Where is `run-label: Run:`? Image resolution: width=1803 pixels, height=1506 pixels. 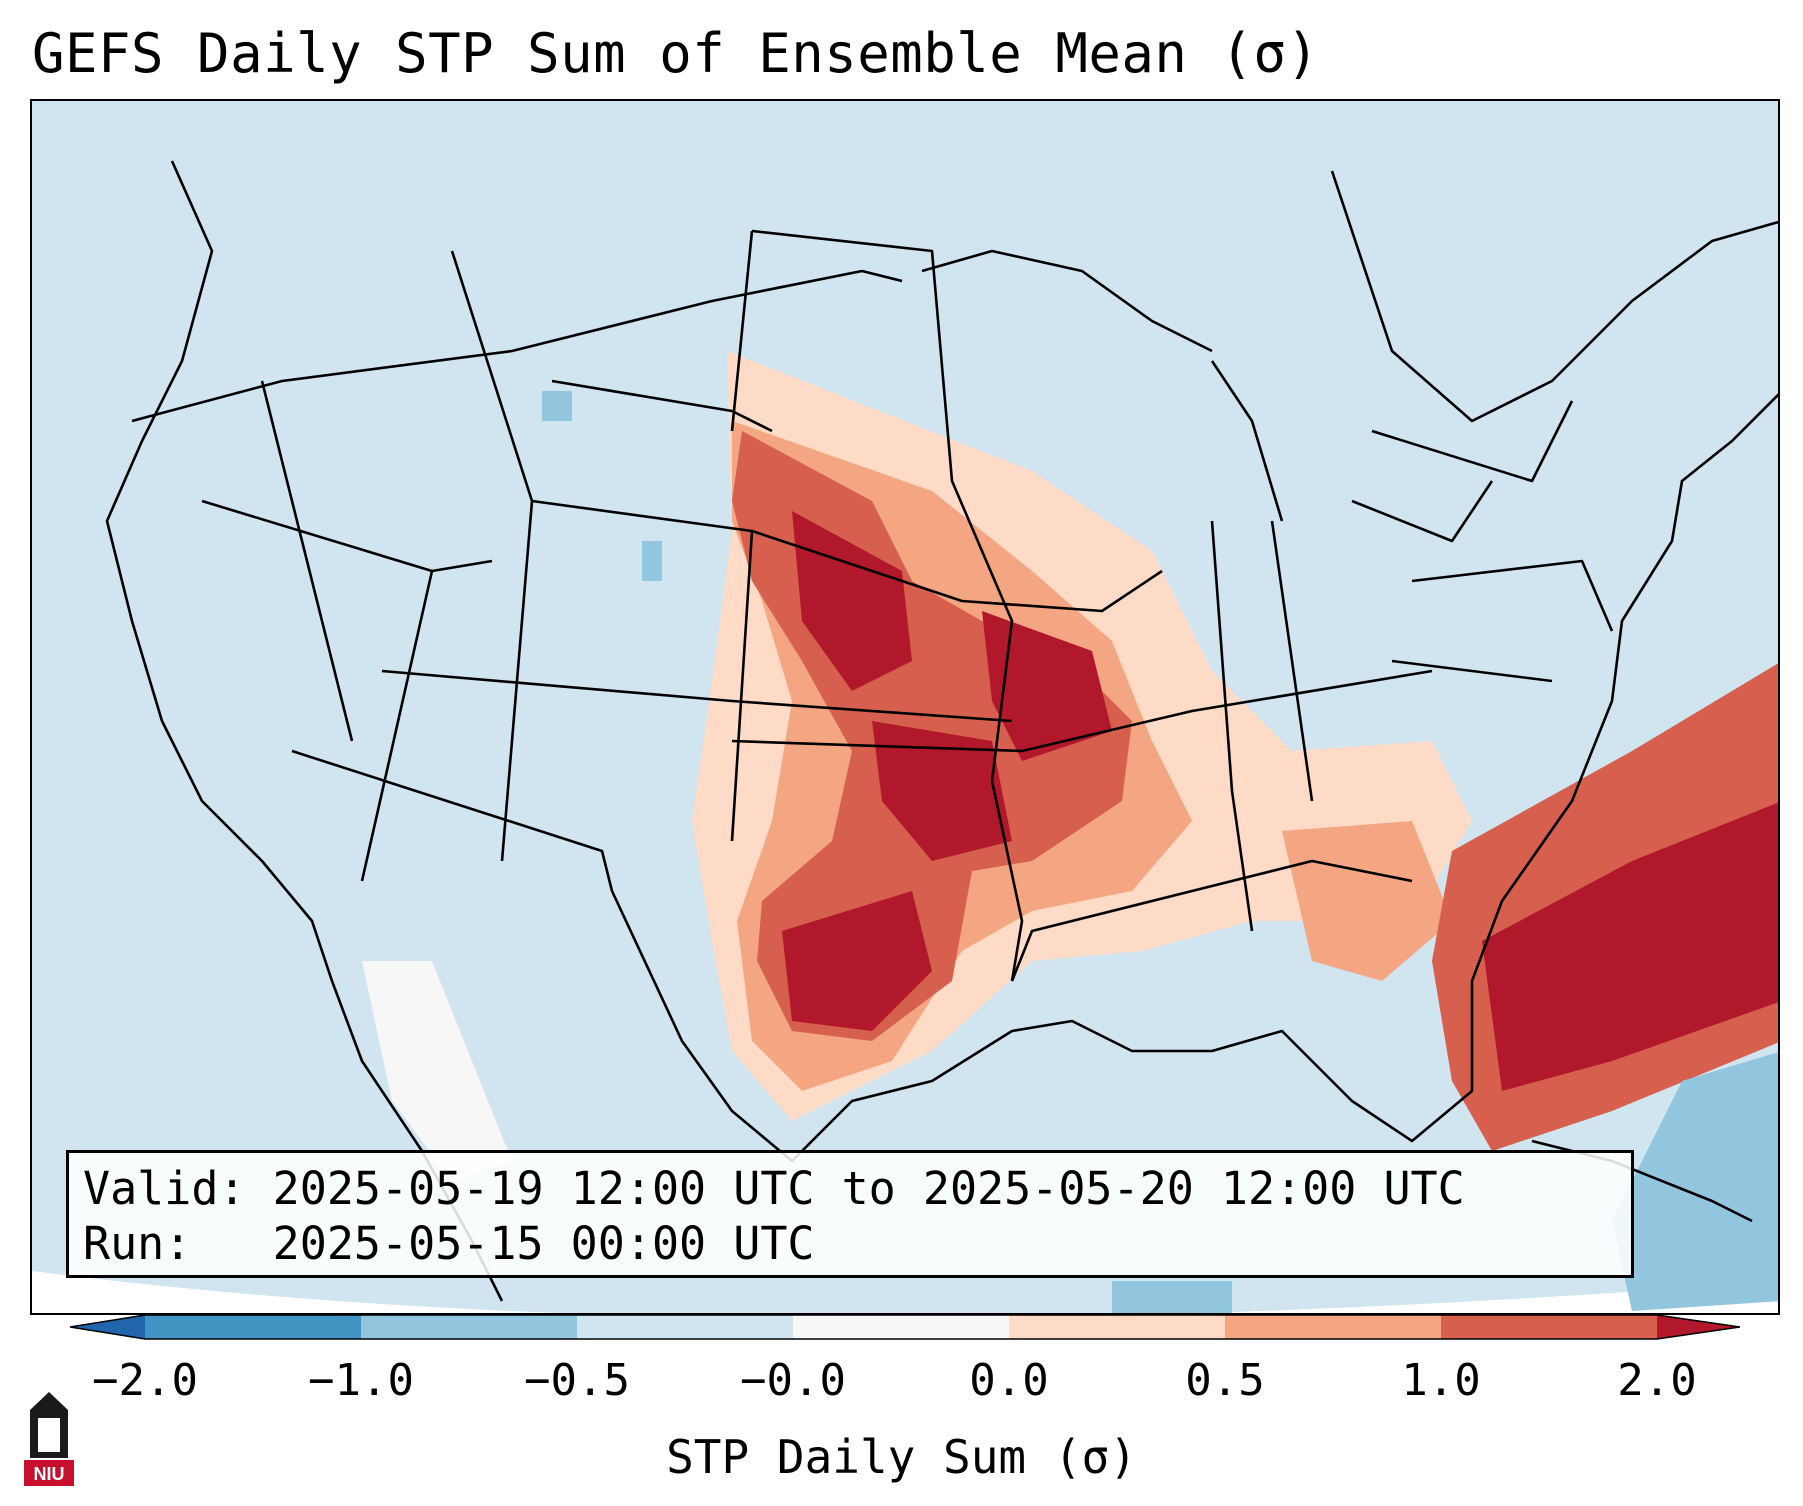
run-label: Run: is located at coordinates (137, 1243).